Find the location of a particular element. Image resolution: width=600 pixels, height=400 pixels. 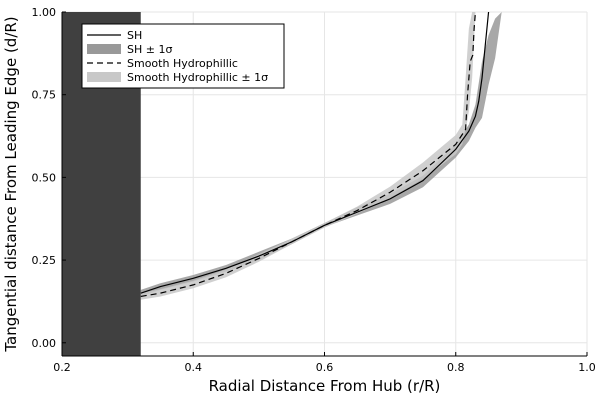

legend-label: Smooth Hydrophillic is located at coordinates (182, 63).